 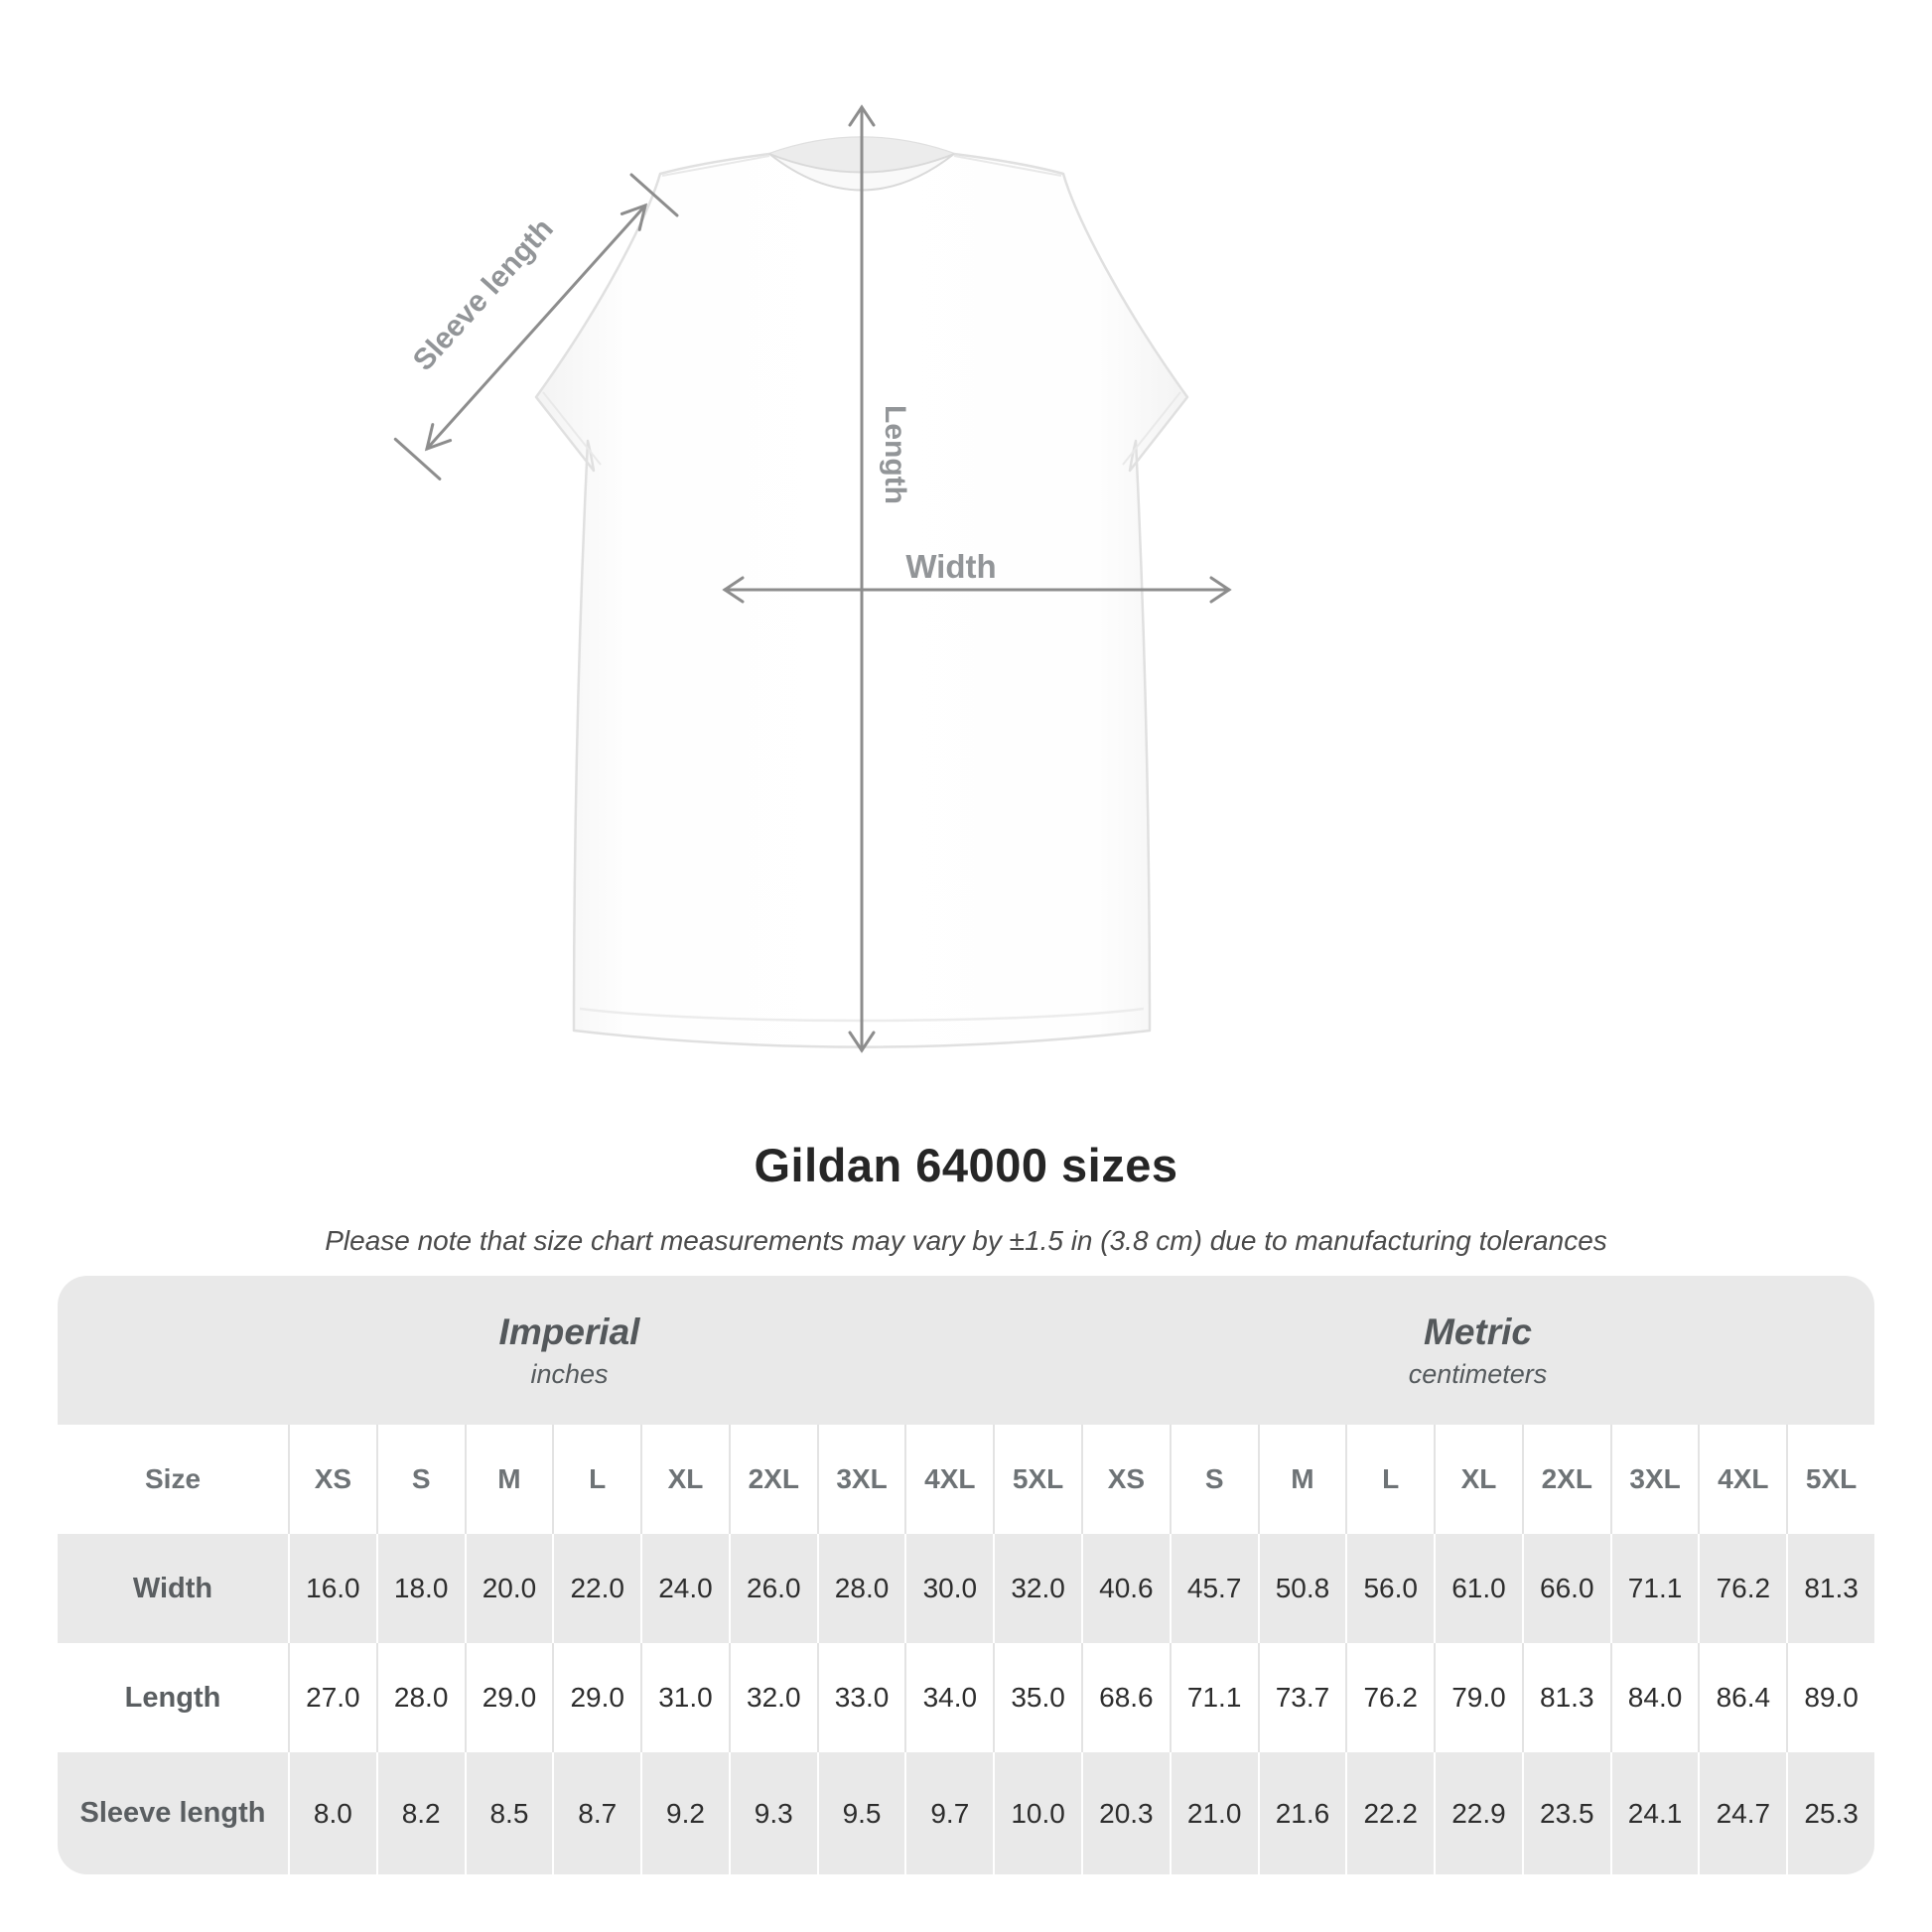 I want to click on value-cell: 33.0, so click(x=861, y=1698).